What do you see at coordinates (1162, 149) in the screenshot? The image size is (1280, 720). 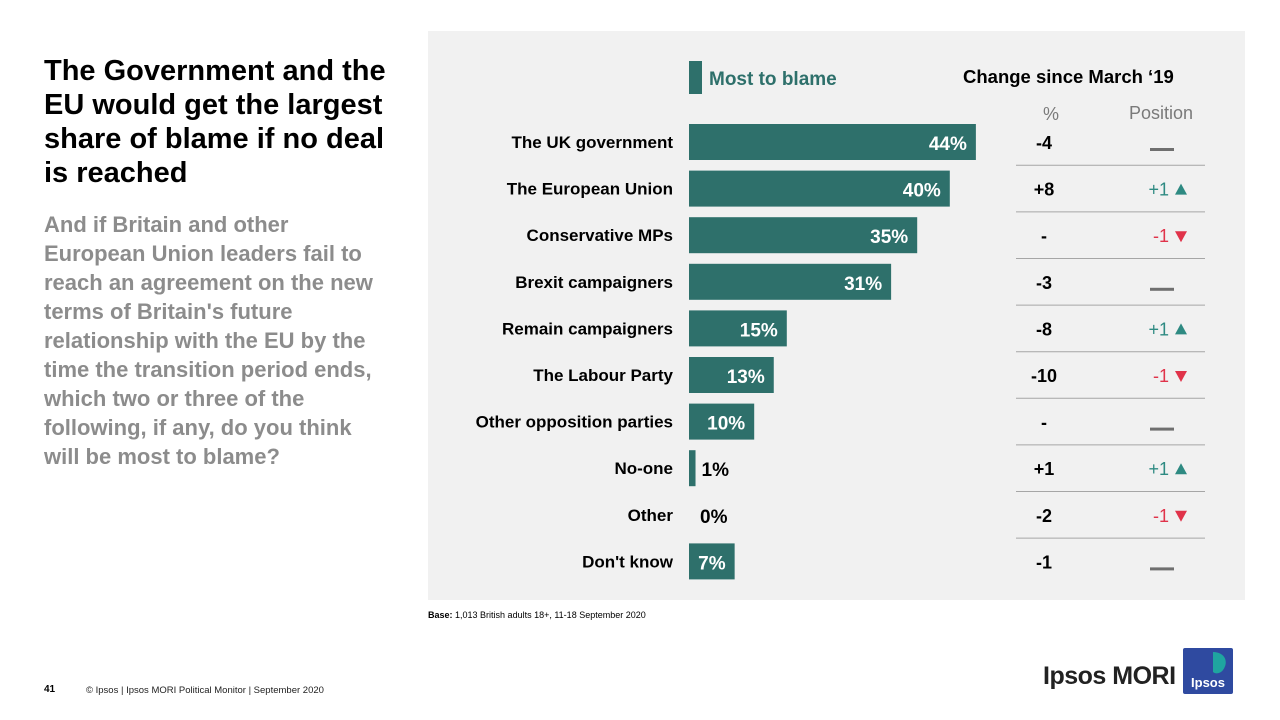 I see `no-change-dash-the-uk-government` at bounding box center [1162, 149].